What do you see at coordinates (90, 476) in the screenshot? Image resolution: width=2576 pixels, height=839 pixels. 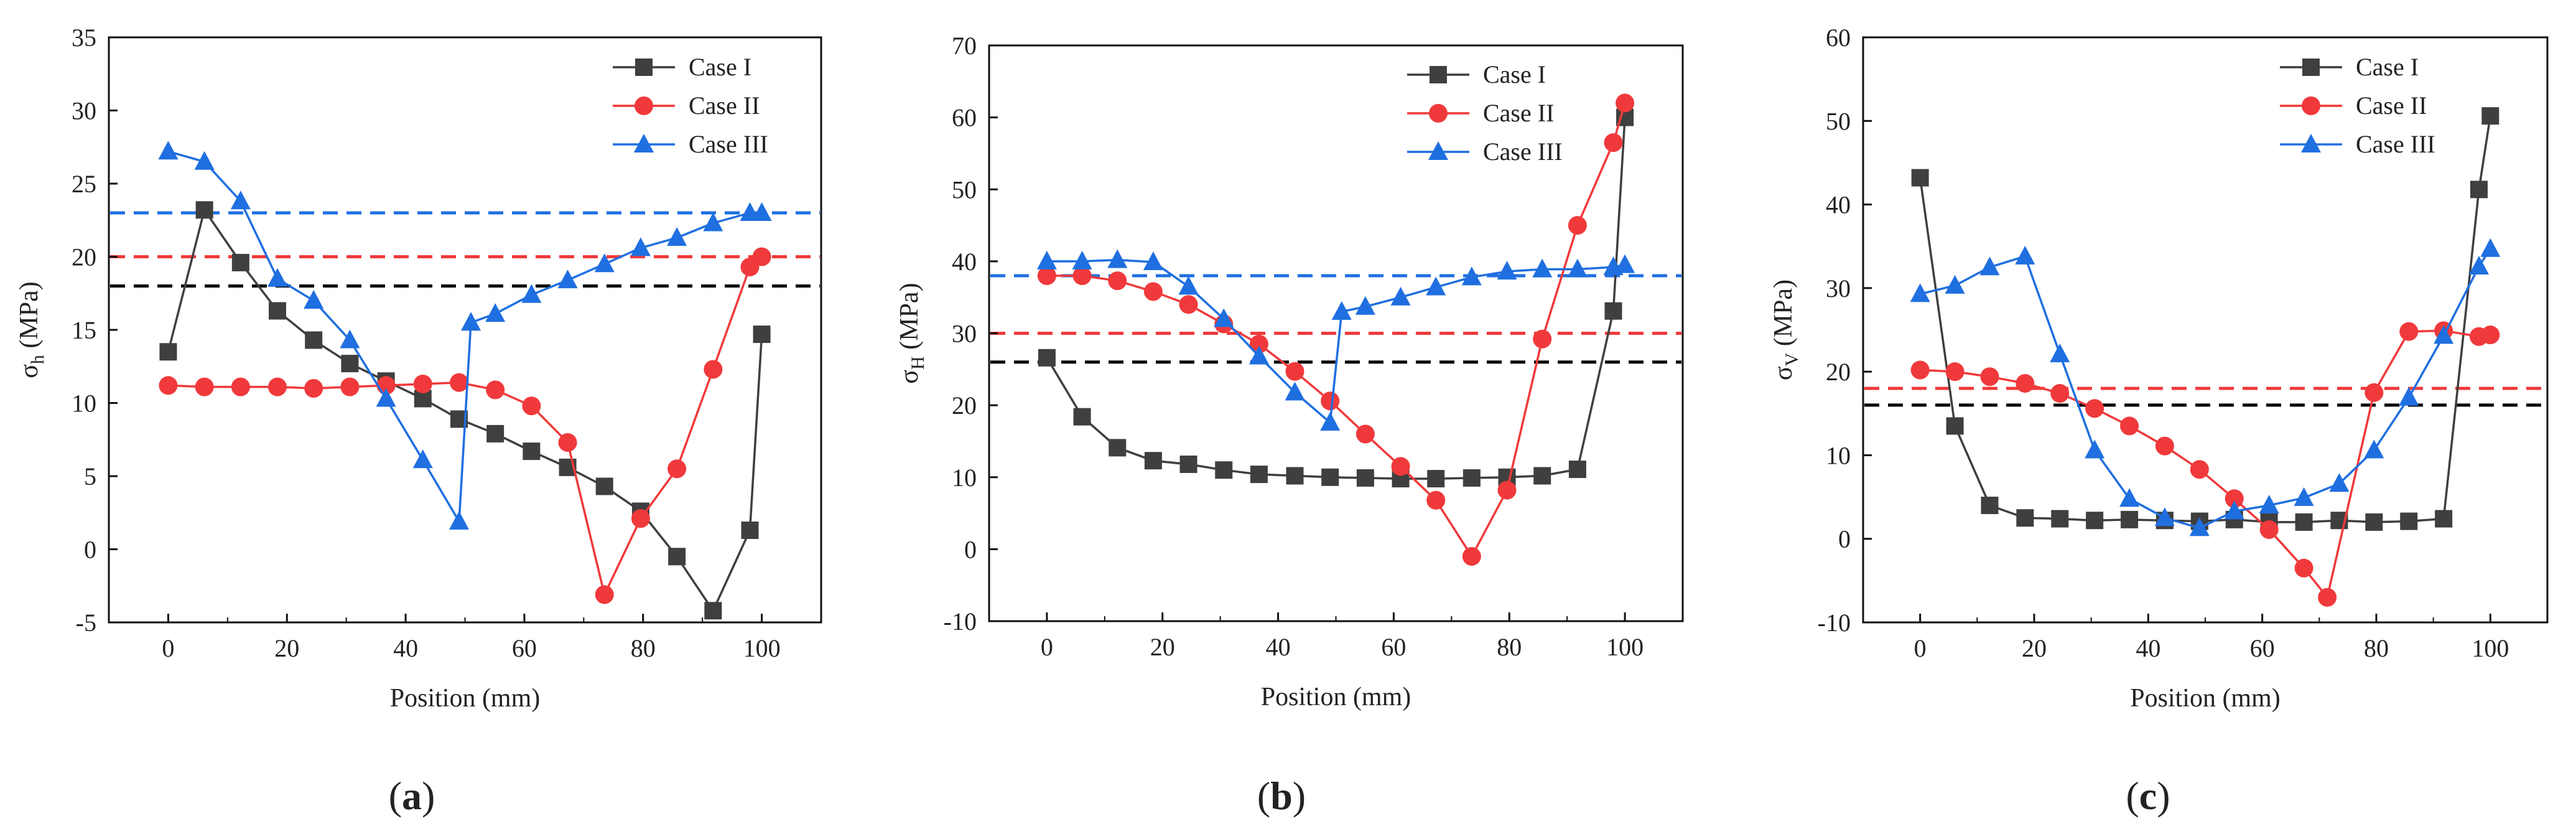 I see `y-tick-label: 5` at bounding box center [90, 476].